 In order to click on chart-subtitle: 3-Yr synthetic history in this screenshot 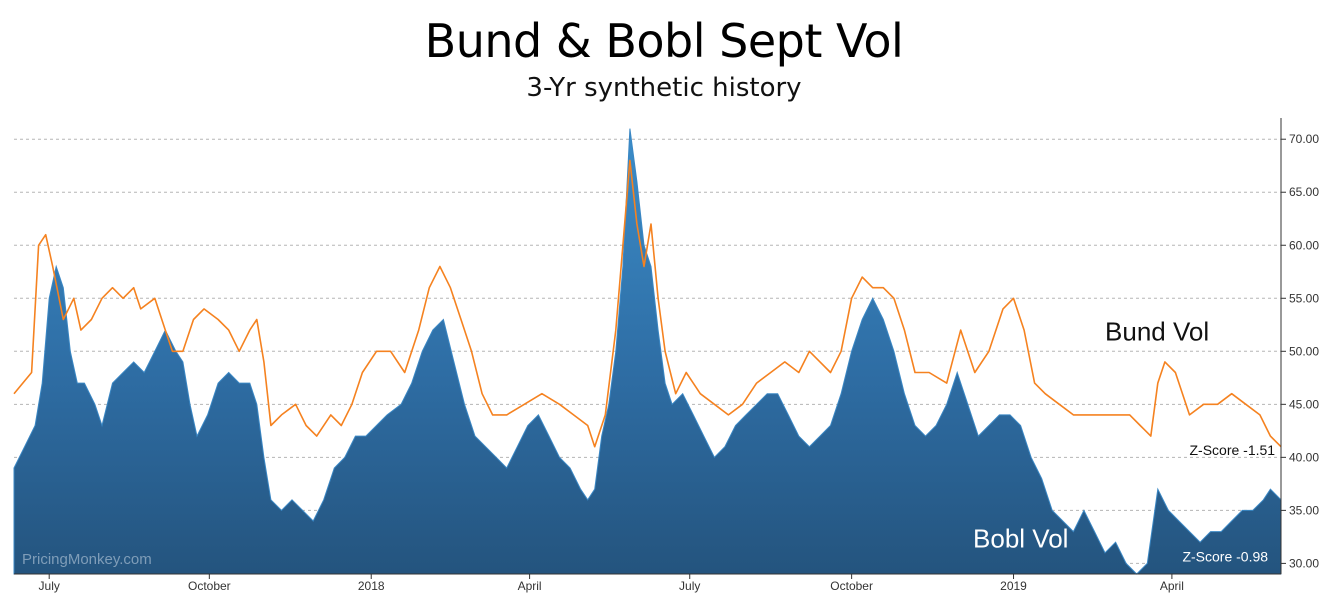, I will do `click(664, 88)`.